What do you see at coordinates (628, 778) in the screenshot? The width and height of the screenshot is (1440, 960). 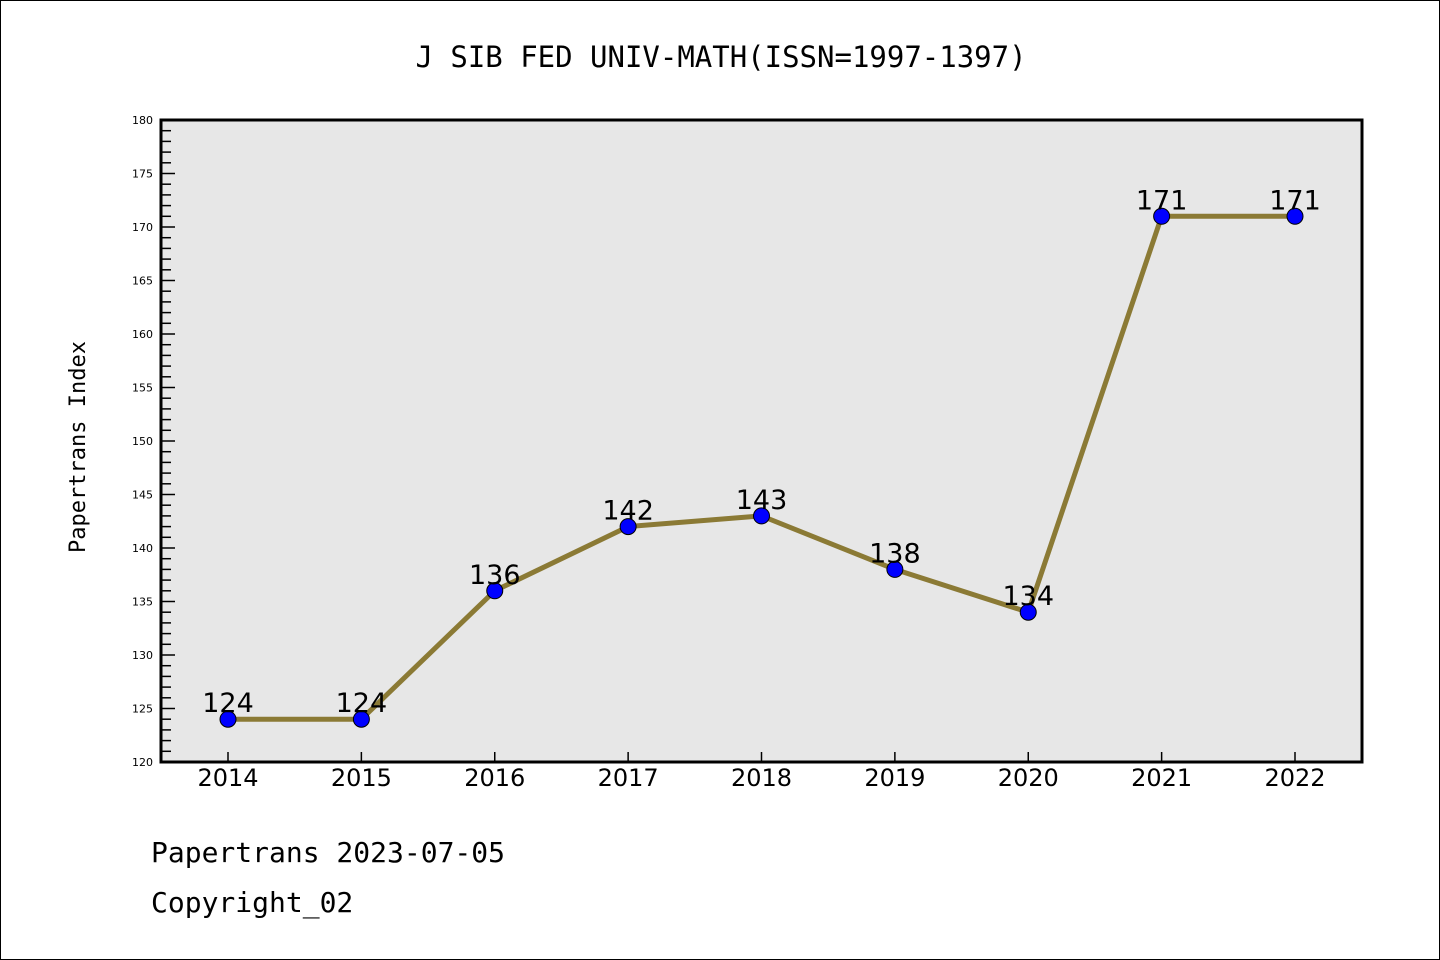 I see `x-tick-label: 2017` at bounding box center [628, 778].